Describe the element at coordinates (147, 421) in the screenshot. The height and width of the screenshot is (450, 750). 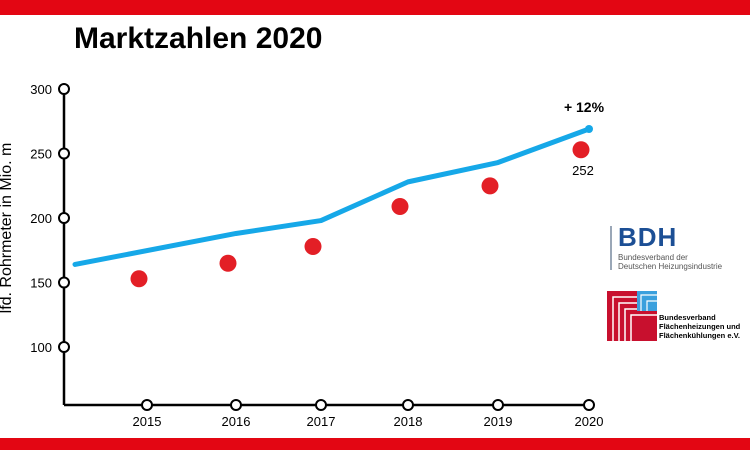
I see `x-tick-label: 2015` at that location.